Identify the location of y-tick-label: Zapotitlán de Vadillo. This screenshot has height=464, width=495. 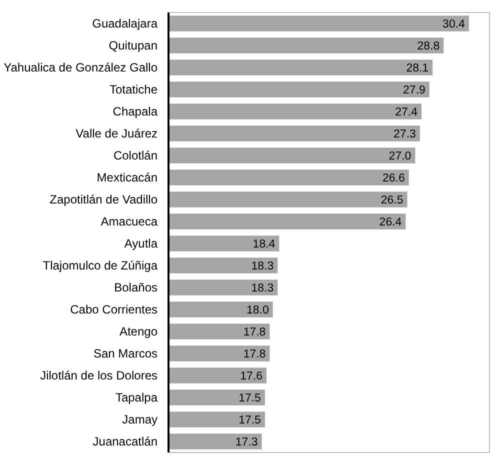
(104, 199).